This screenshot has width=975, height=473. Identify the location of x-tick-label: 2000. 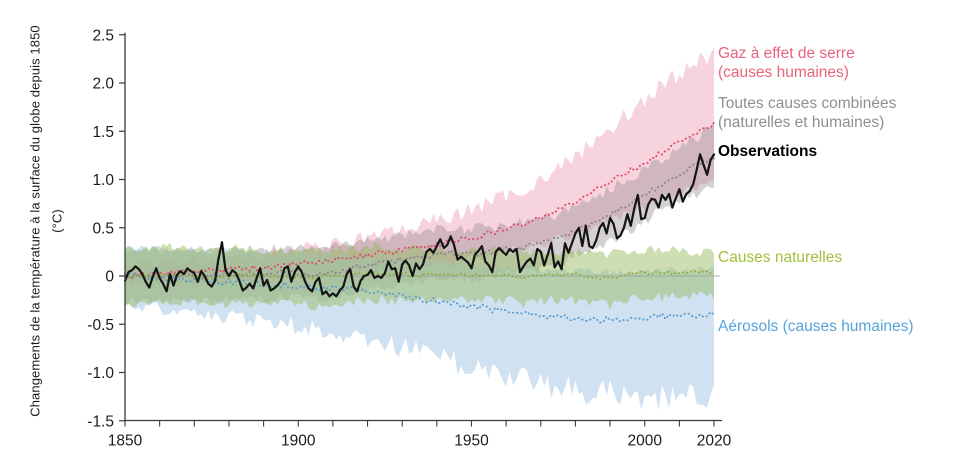
(644, 441).